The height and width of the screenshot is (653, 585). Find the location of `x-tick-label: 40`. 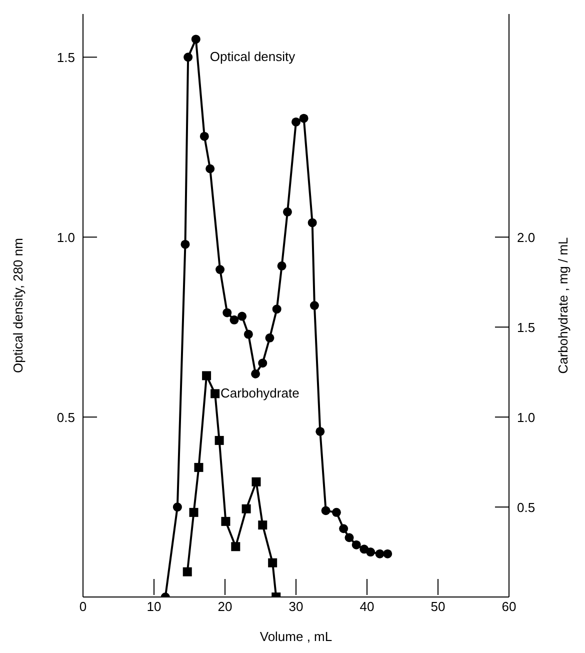

x-tick-label: 40 is located at coordinates (367, 606).